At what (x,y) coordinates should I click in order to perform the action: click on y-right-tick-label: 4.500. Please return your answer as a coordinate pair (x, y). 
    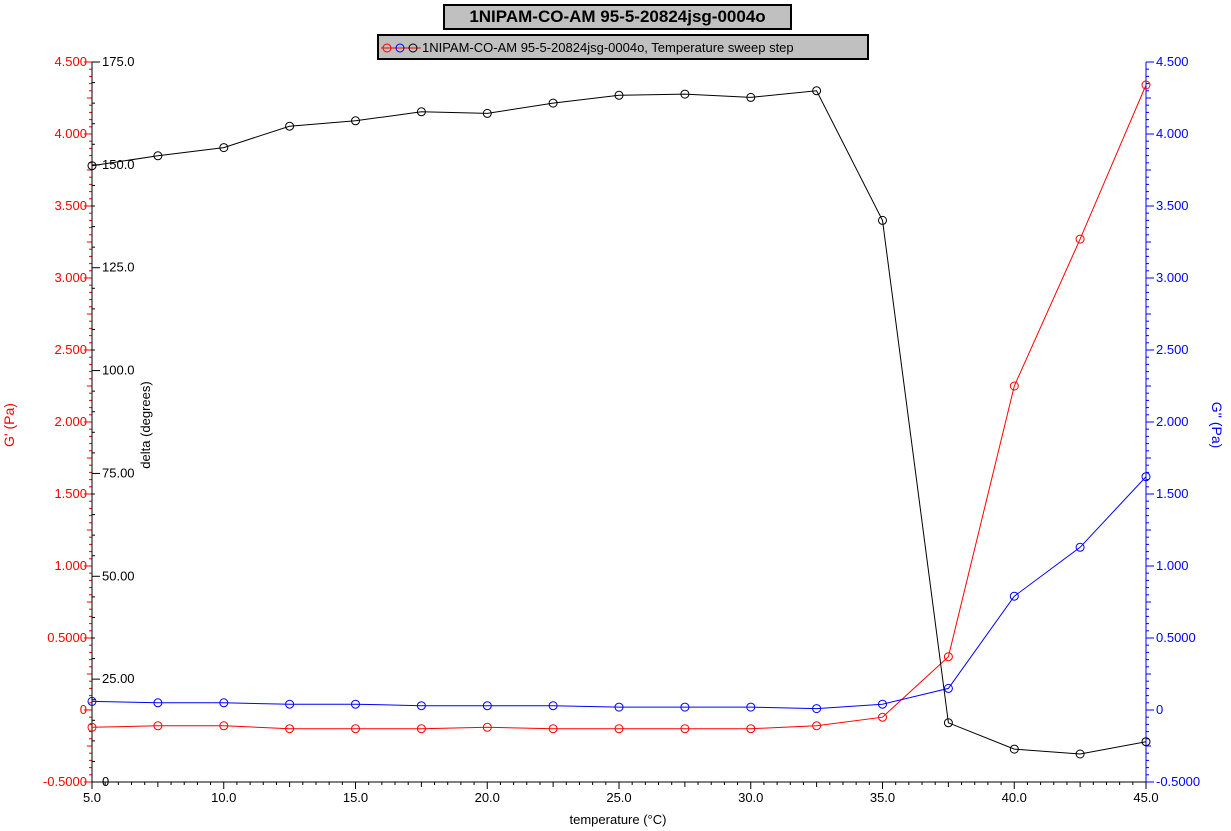
    Looking at the image, I should click on (1172, 61).